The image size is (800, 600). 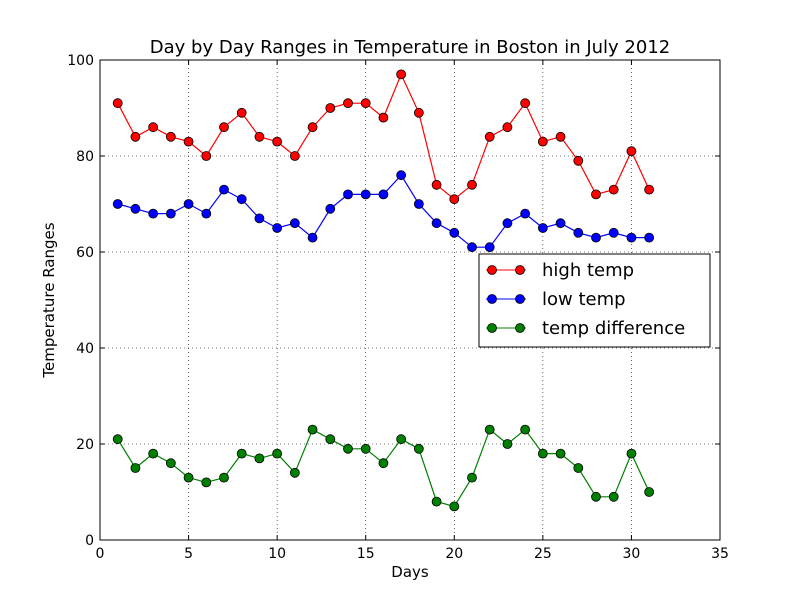 What do you see at coordinates (720, 554) in the screenshot?
I see `x-tick-label: 35` at bounding box center [720, 554].